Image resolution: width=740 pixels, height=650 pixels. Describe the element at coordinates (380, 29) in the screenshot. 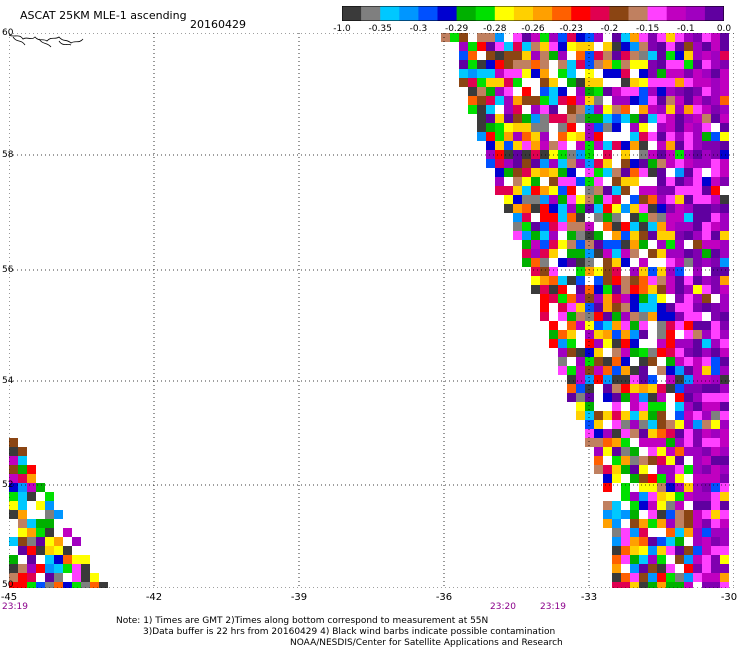

I see `colorbar-label: -0.35` at that location.